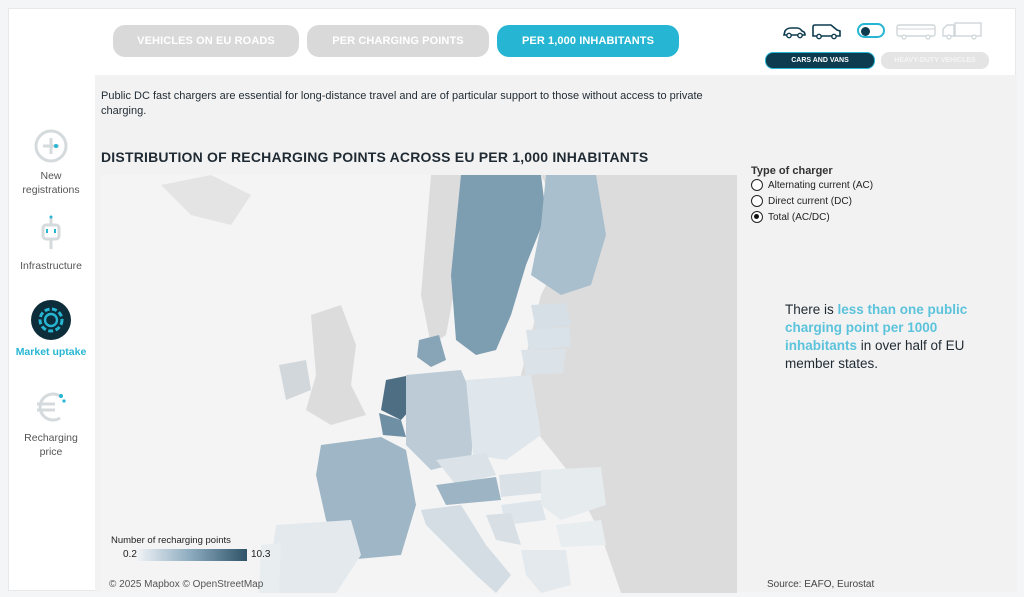 The width and height of the screenshot is (1024, 597). Describe the element at coordinates (811, 309) in the screenshot. I see `callout-prefix: There is` at that location.